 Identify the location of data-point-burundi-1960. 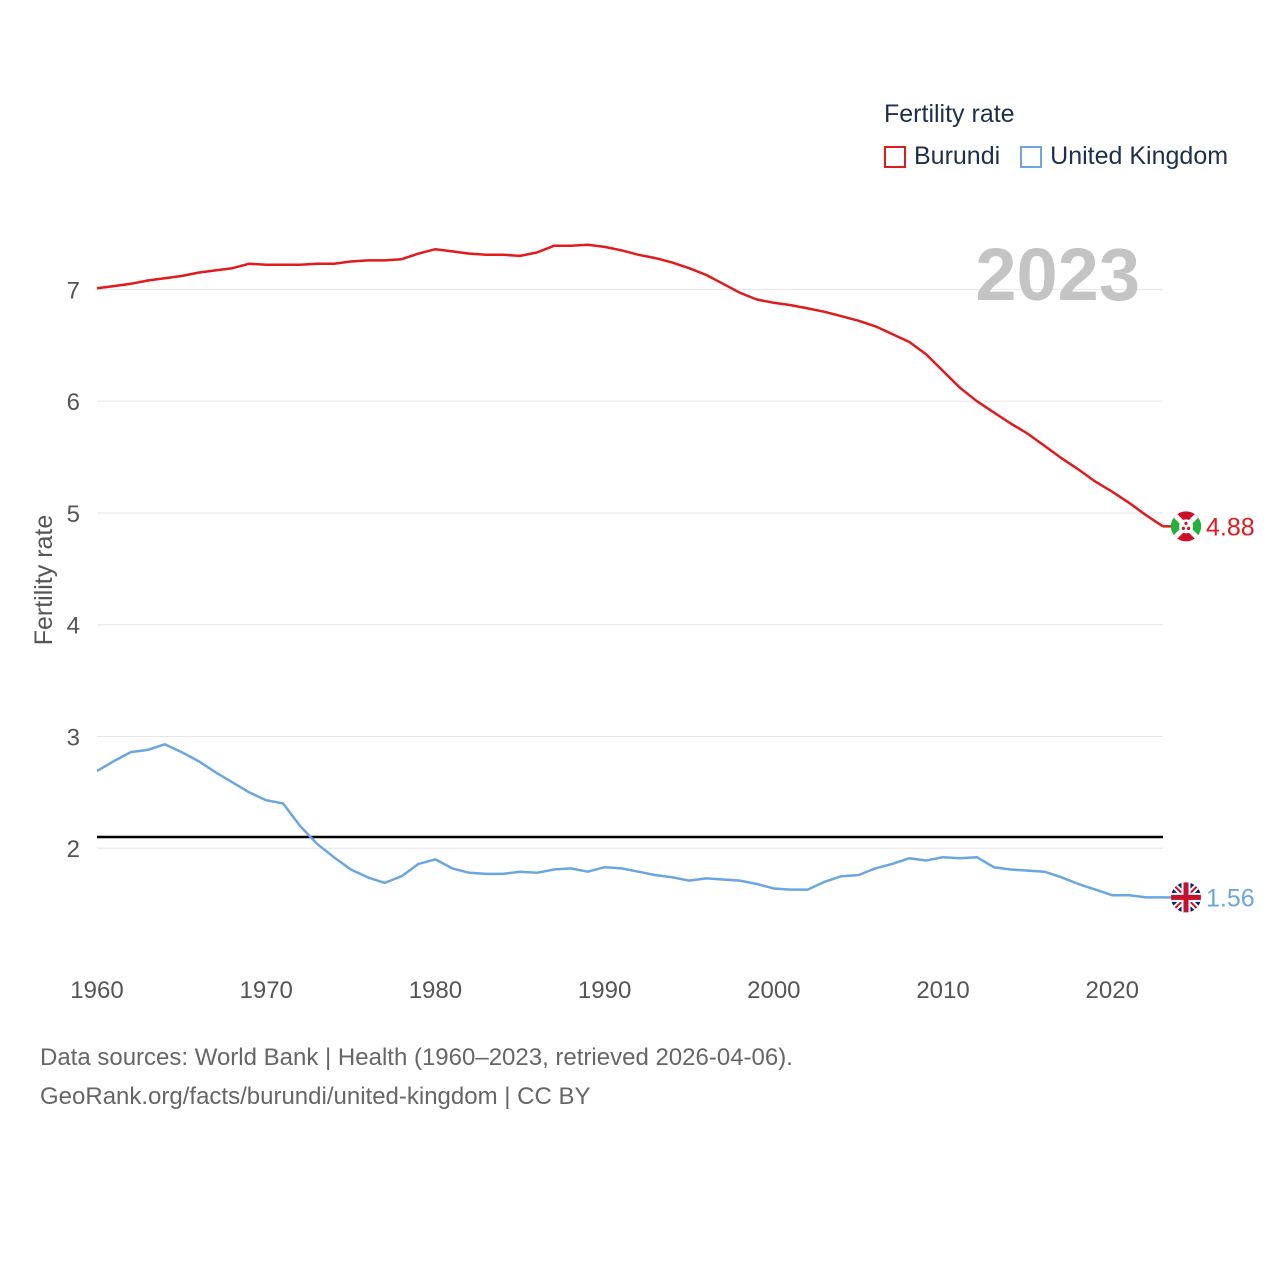
(97, 288).